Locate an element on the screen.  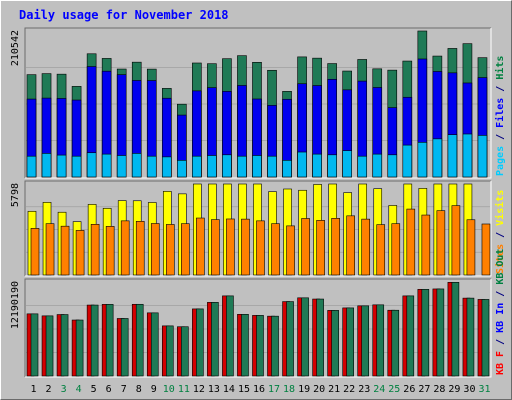
x-tick-label: 7 is located at coordinates (124, 389).